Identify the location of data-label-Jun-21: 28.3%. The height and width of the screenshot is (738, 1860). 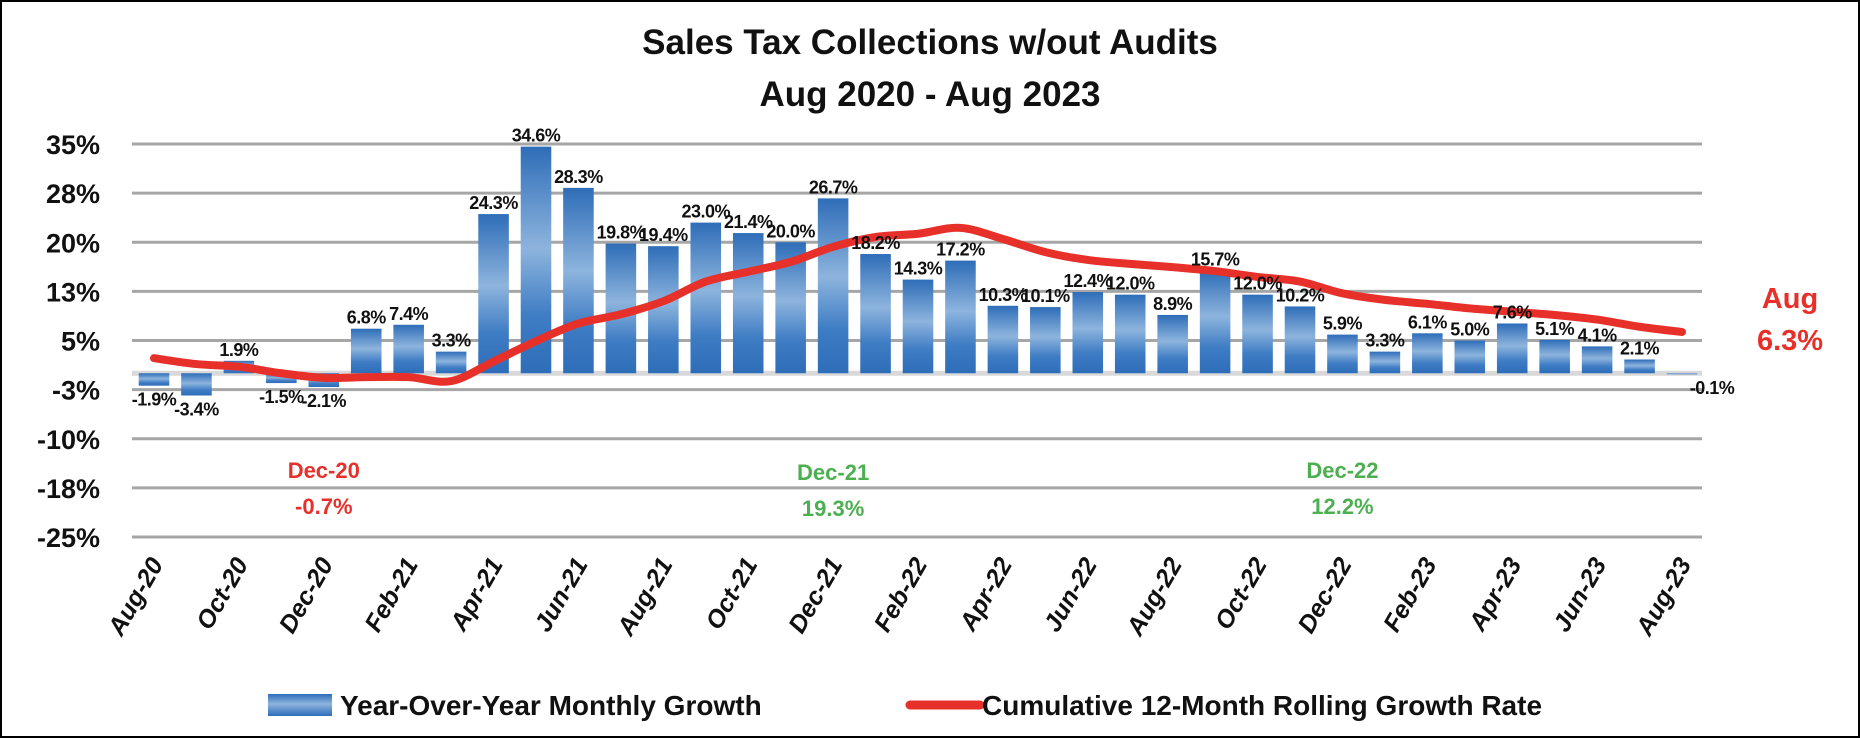
(578, 177).